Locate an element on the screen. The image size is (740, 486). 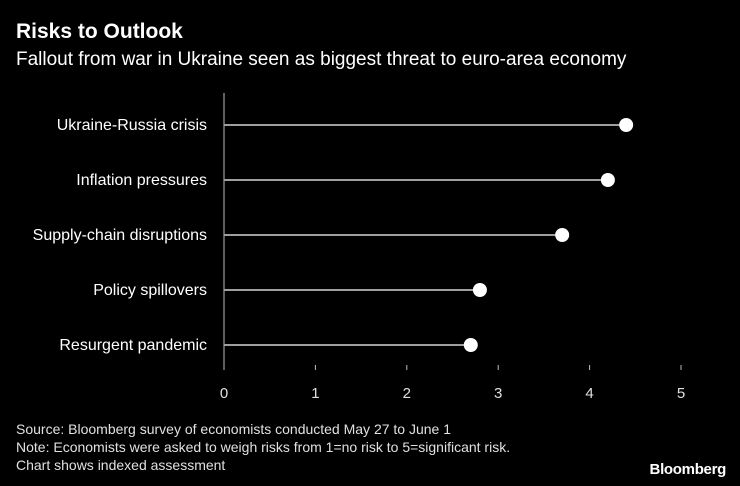
x-tick-label-1: 1 is located at coordinates (315, 393).